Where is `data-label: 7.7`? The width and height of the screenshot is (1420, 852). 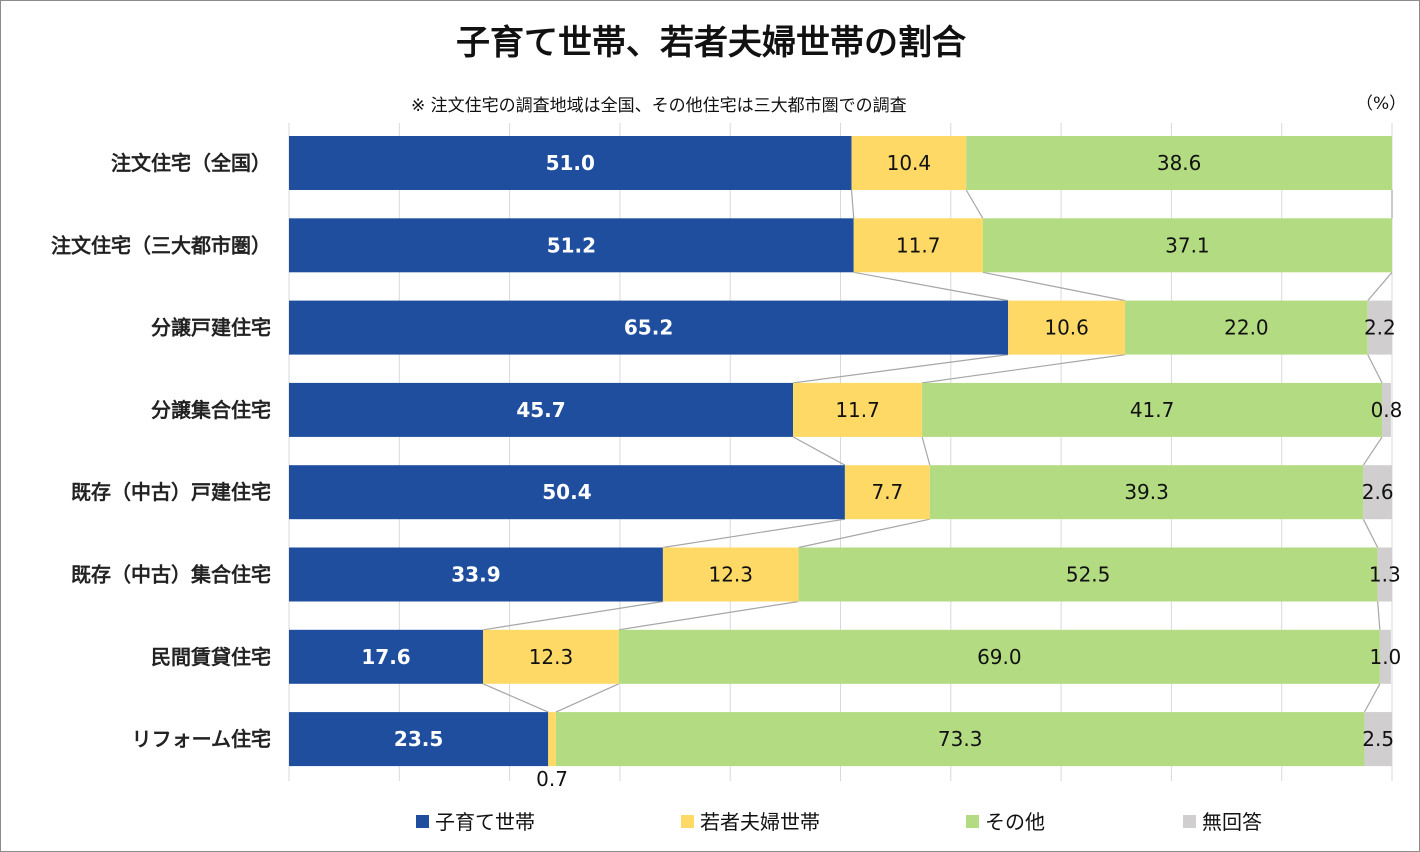 data-label: 7.7 is located at coordinates (887, 492).